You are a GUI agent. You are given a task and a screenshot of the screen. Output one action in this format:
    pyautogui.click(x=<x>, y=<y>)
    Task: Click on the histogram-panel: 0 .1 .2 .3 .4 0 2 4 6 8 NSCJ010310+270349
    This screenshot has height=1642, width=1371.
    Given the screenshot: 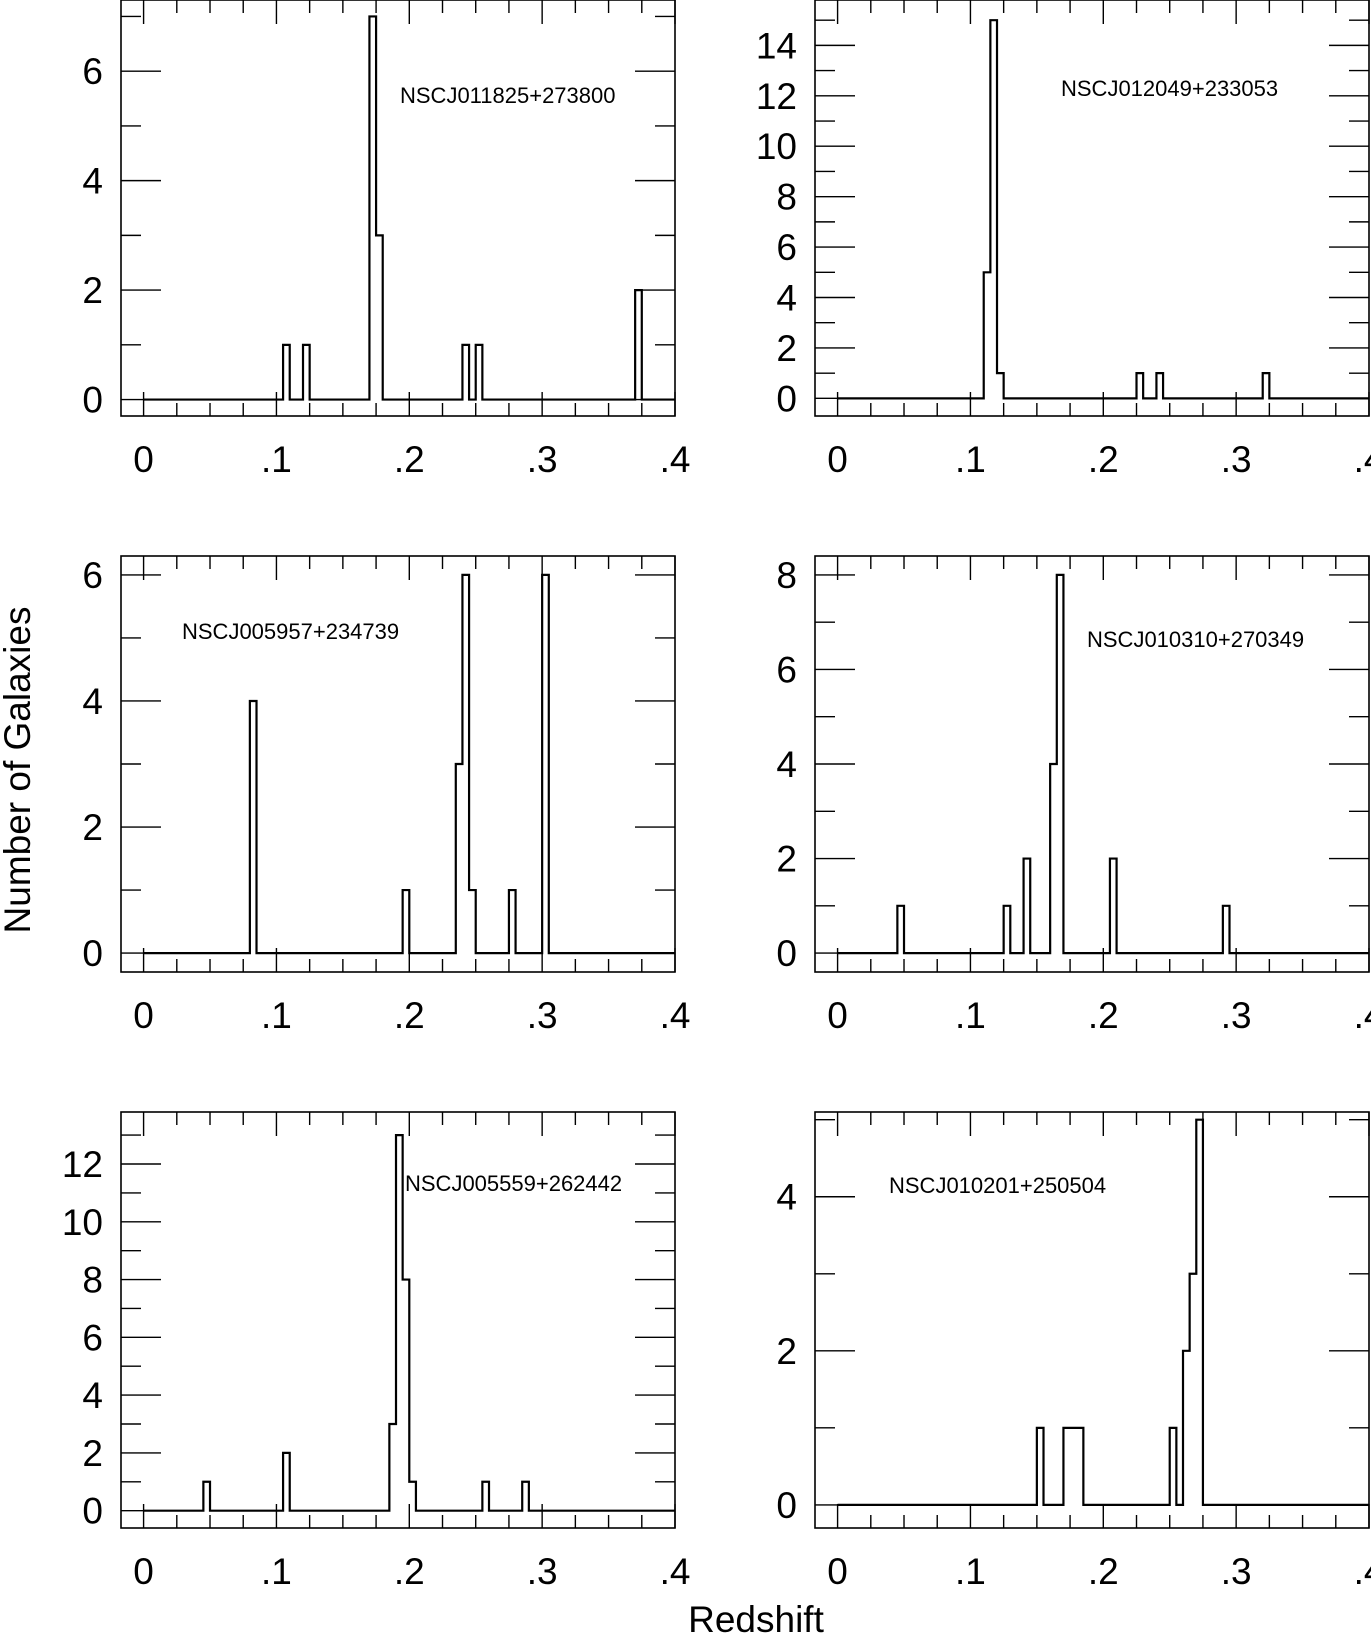 What is the action you would take?
    pyautogui.click(x=1073, y=795)
    